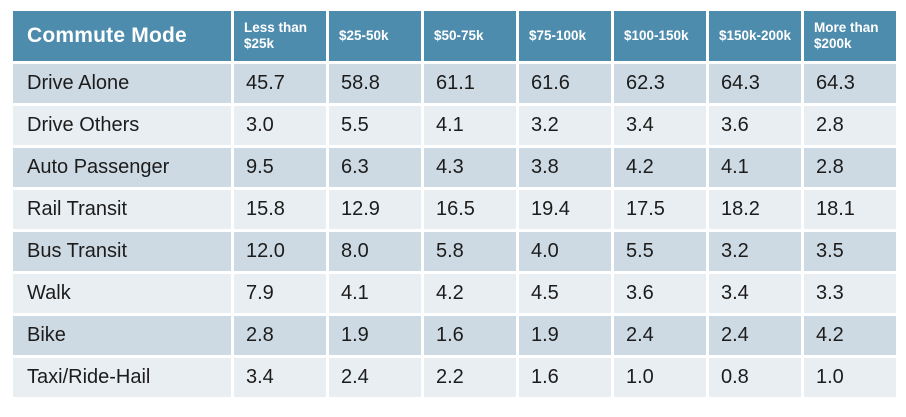  Describe the element at coordinates (660, 209) in the screenshot. I see `table-cell: 17.5` at that location.